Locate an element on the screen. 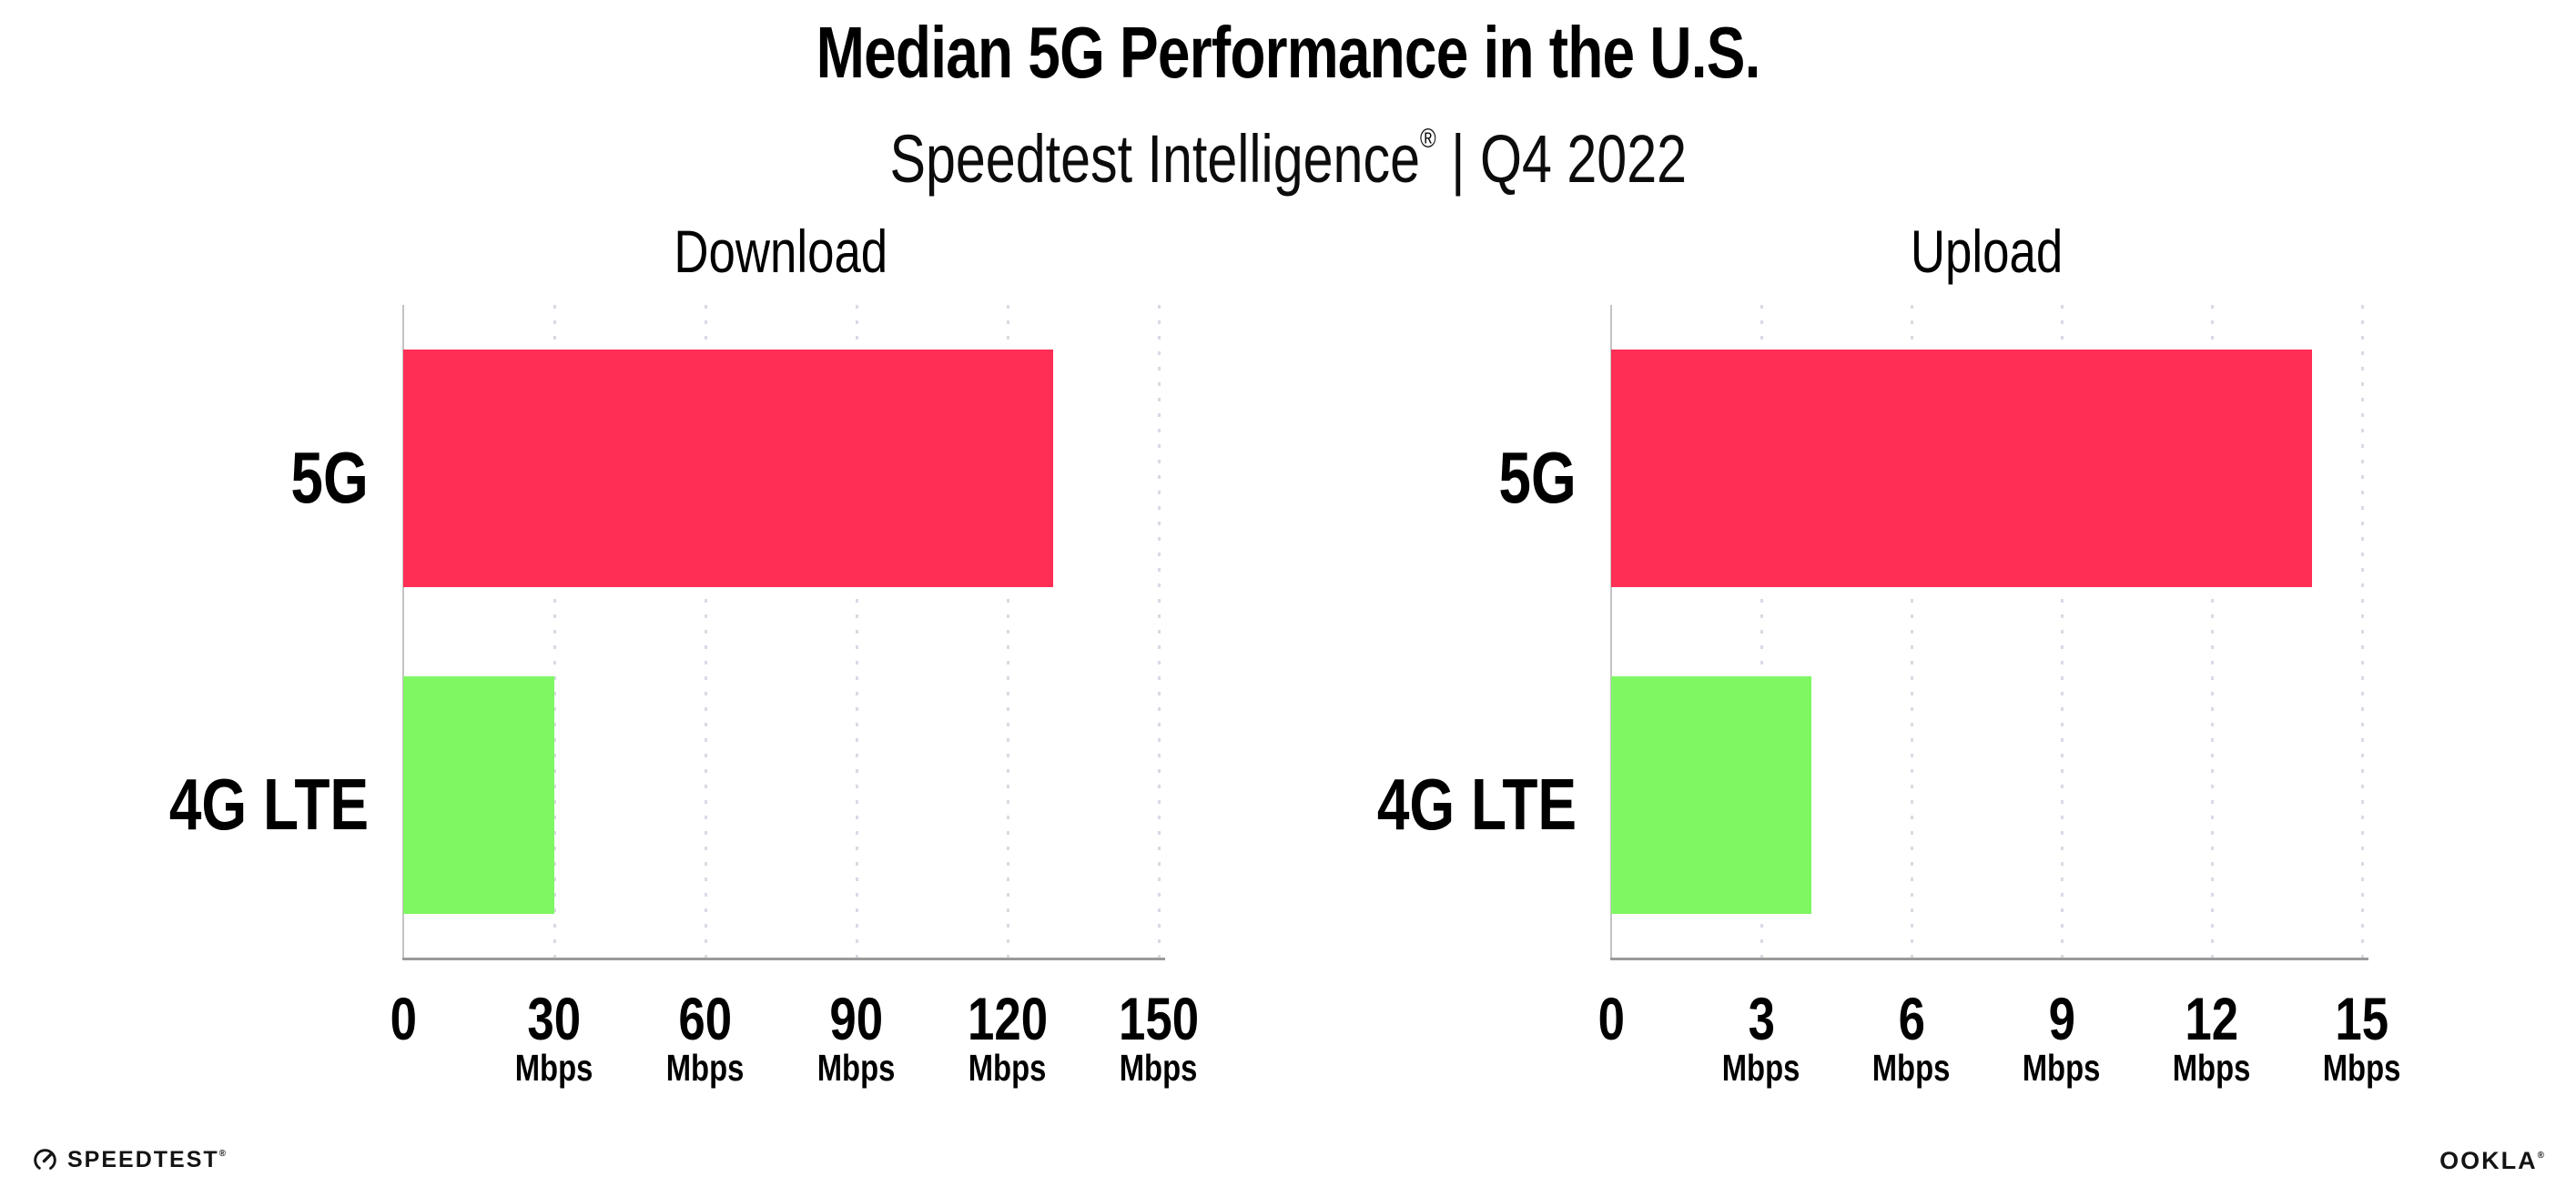 The width and height of the screenshot is (2576, 1197). tick-label-download-120: 120 is located at coordinates (1008, 1019).